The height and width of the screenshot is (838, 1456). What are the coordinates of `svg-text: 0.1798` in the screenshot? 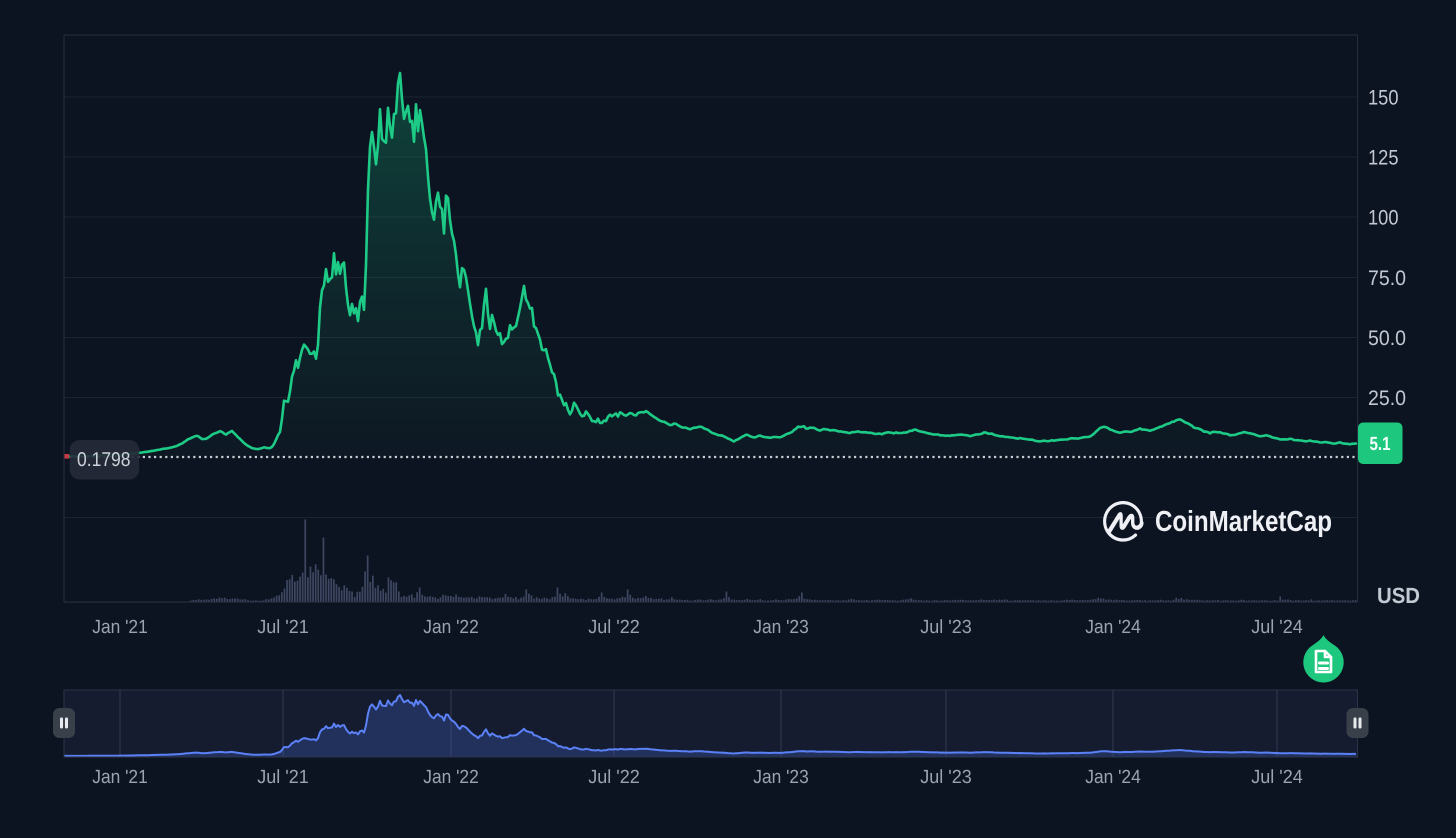 It's located at (104, 460).